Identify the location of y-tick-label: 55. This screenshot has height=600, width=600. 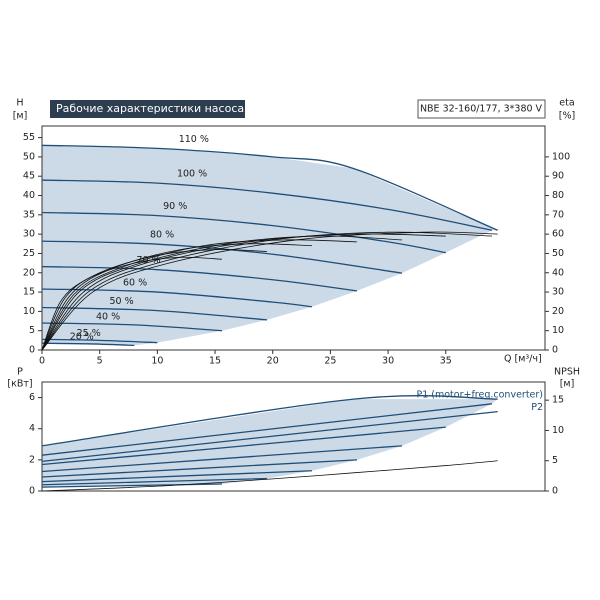
(29, 137).